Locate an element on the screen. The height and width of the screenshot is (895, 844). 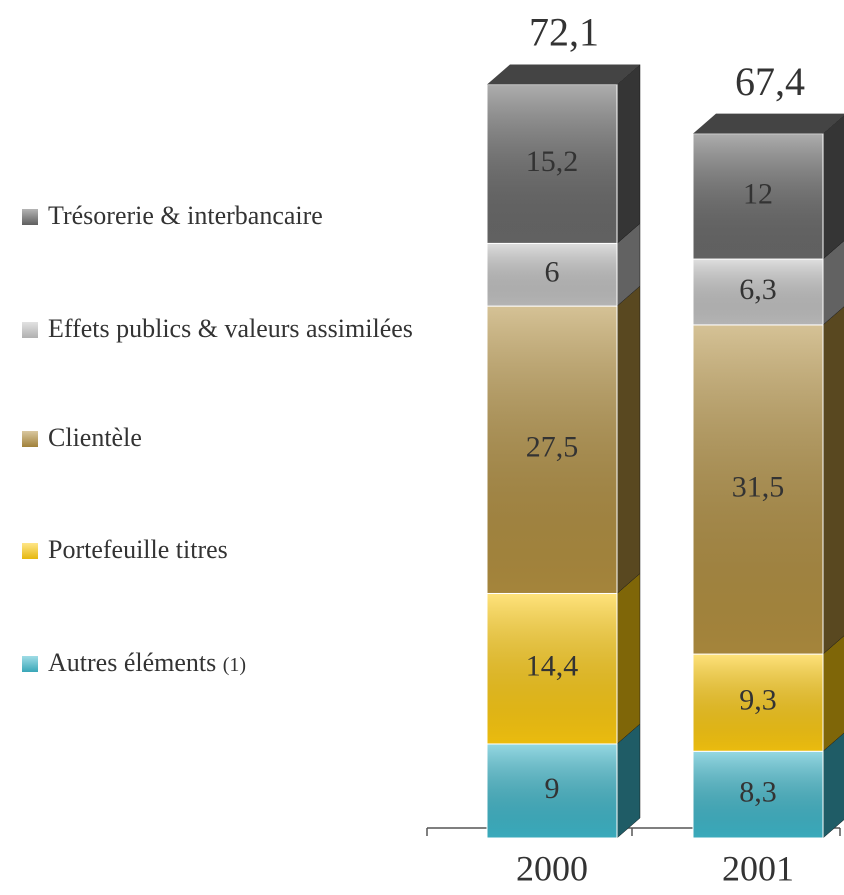
data-label: 6,3 is located at coordinates (758, 289).